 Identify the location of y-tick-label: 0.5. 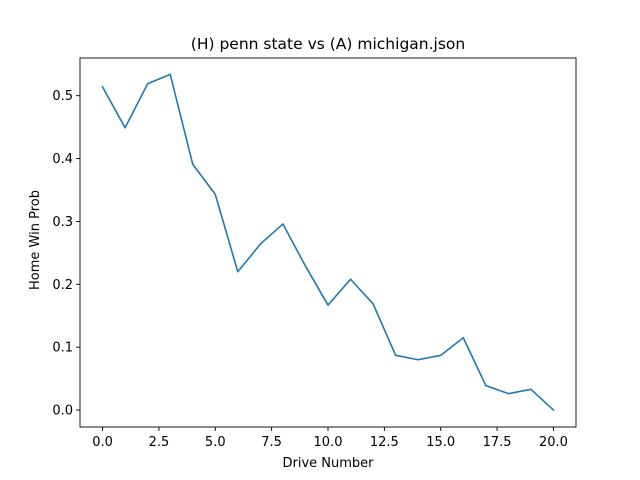
(62, 96).